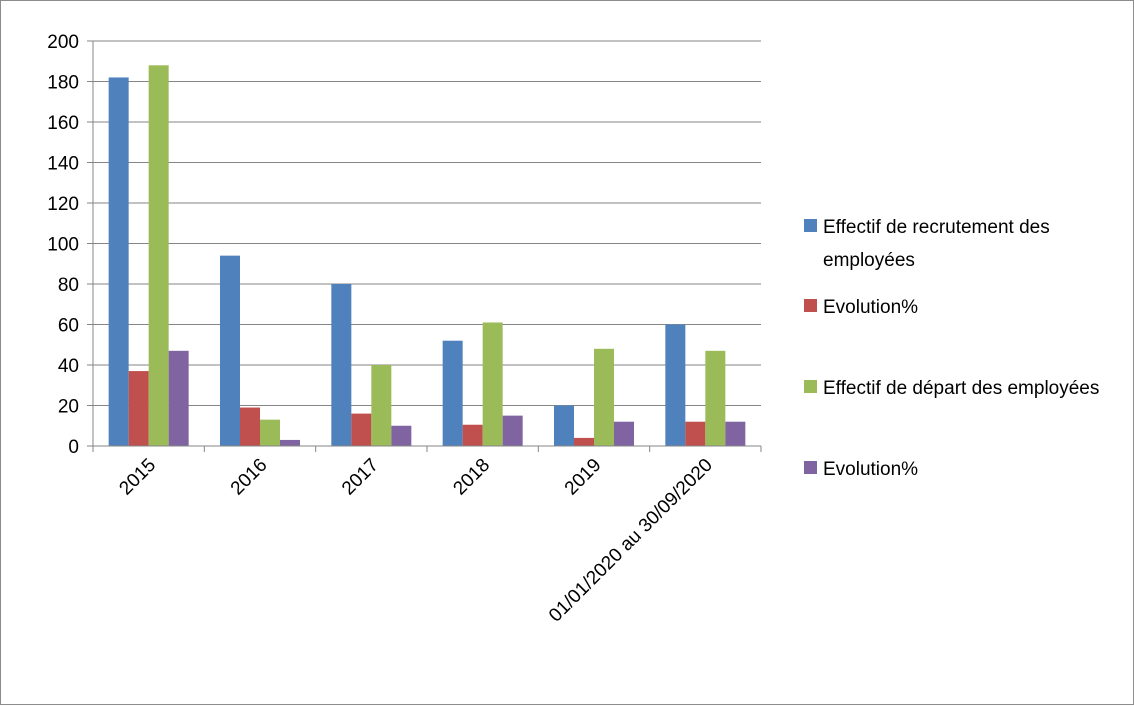 This screenshot has height=706, width=1134. What do you see at coordinates (68, 366) in the screenshot?
I see `y-tick-label: 40` at bounding box center [68, 366].